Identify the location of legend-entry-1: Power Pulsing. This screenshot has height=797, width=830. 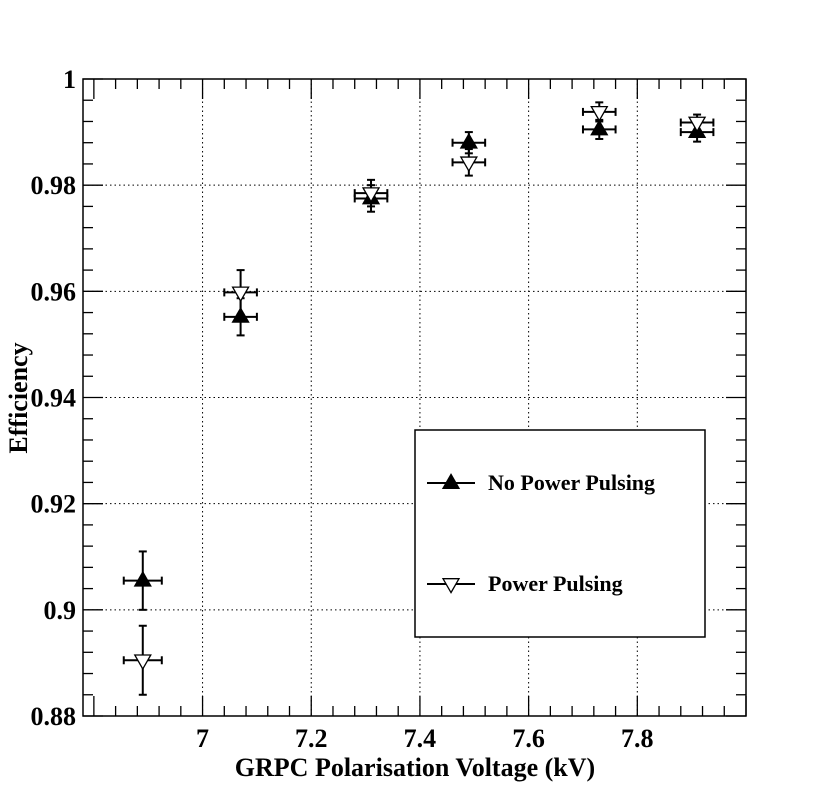
(525, 583).